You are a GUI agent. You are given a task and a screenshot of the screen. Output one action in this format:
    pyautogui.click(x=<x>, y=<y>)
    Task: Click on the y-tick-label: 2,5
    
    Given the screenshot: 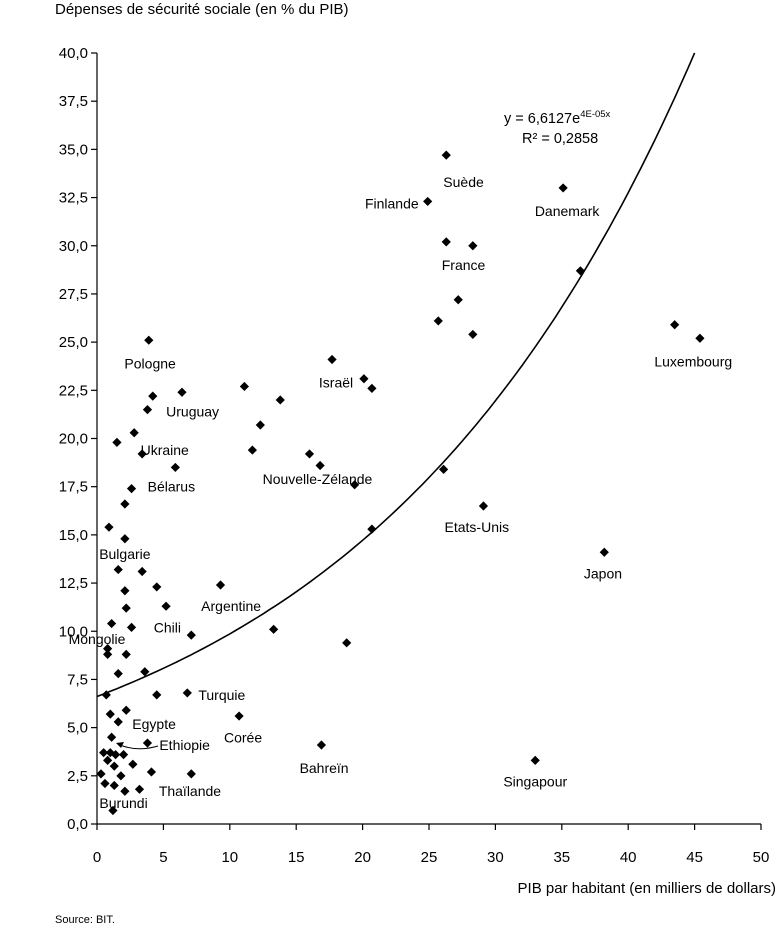 What is the action you would take?
    pyautogui.click(x=77, y=776)
    